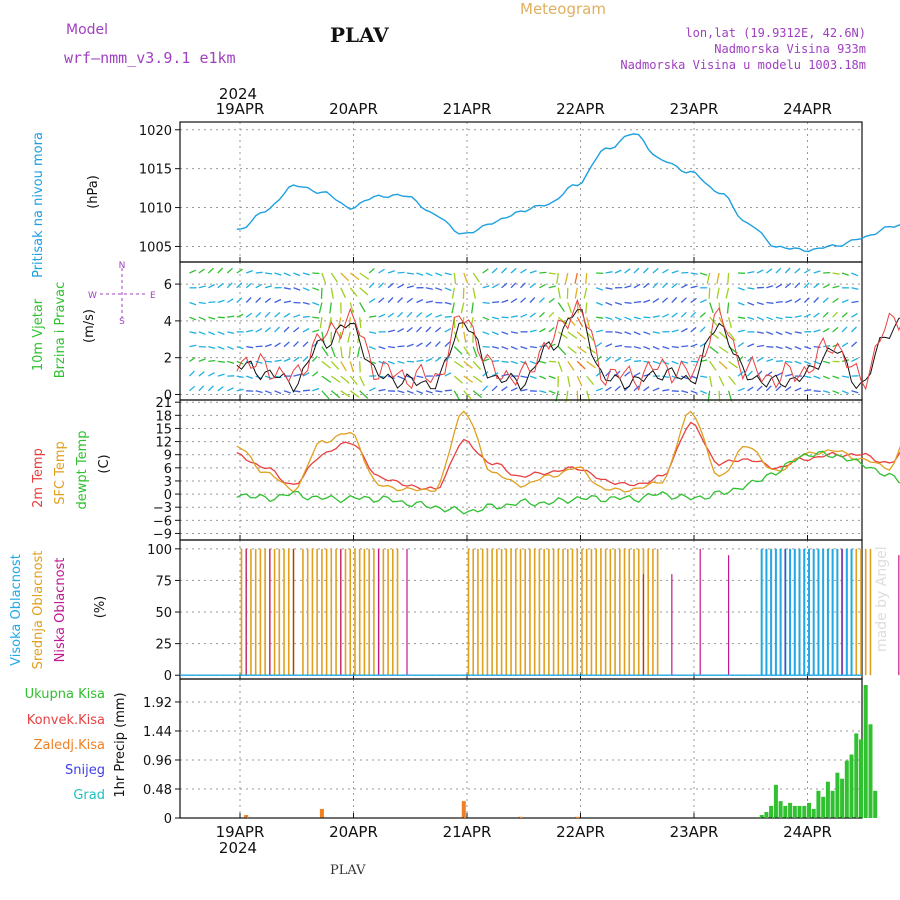 Image resolution: width=900 pixels, height=900 pixels. I want to click on legend-conv: Konvek.Kisa, so click(66, 720).